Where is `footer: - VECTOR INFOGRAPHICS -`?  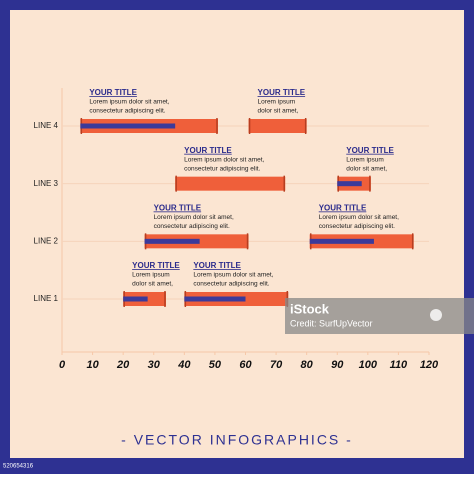 footer: - VECTOR INFOGRAPHICS - is located at coordinates (237, 440).